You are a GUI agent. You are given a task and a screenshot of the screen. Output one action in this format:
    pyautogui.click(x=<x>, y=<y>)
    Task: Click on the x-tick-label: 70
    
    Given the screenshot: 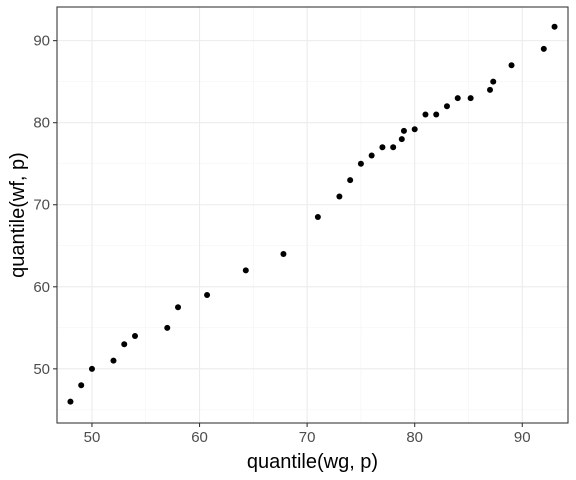 What is the action you would take?
    pyautogui.click(x=307, y=437)
    